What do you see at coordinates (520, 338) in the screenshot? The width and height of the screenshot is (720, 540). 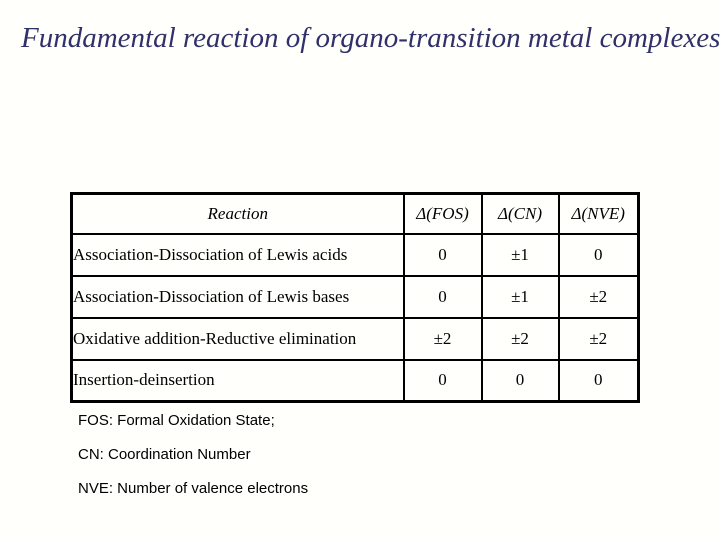 I see `delta-cn-cell: ±2` at bounding box center [520, 338].